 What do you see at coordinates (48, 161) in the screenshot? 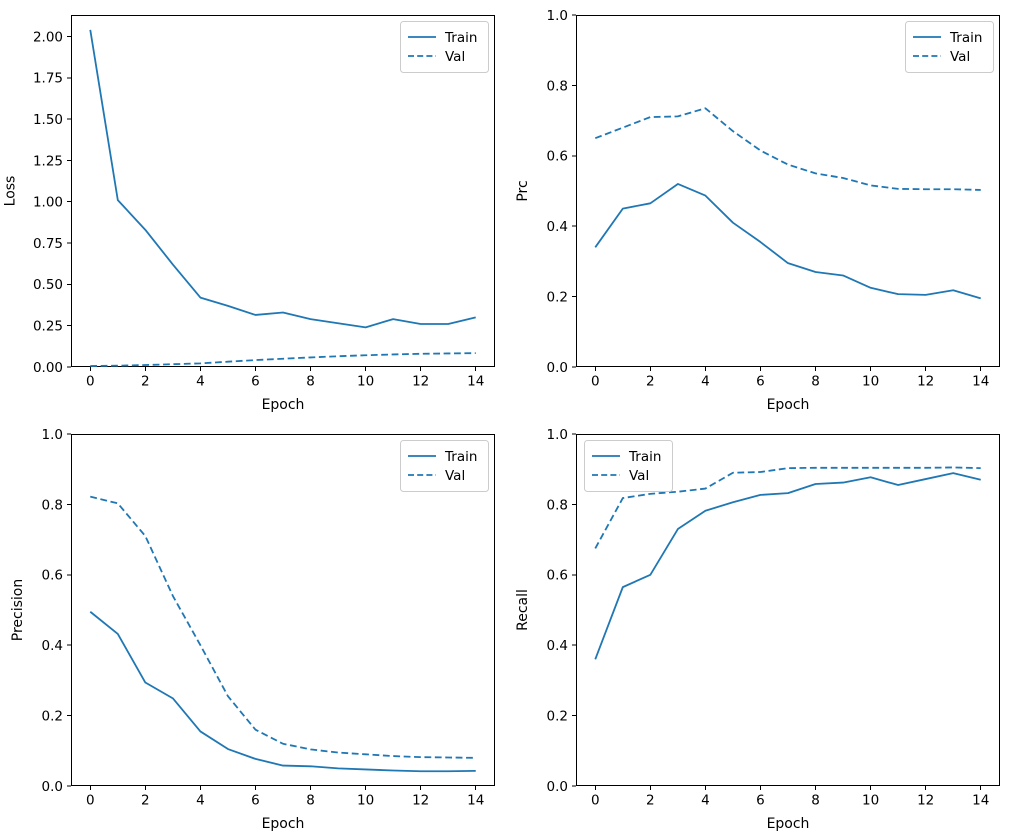
I see `y-tick-label: 1.25` at bounding box center [48, 161].